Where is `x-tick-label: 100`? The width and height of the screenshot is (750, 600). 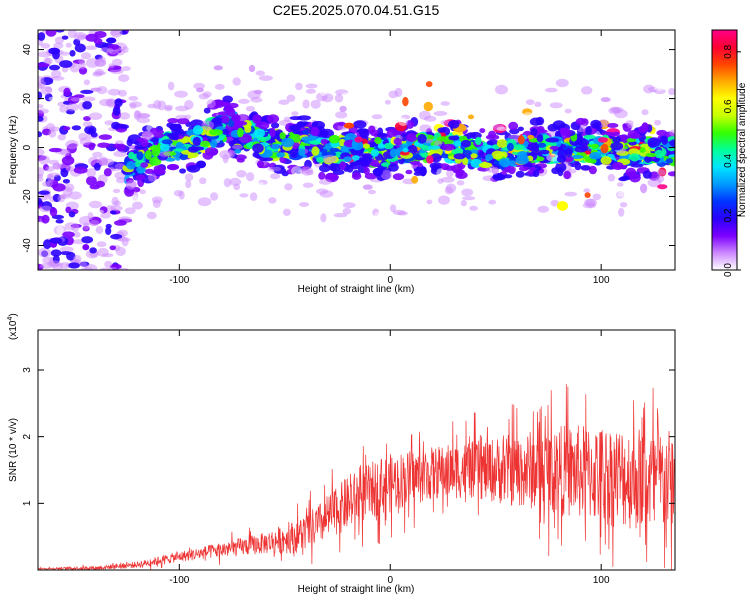
x-tick-label: 100 is located at coordinates (601, 580).